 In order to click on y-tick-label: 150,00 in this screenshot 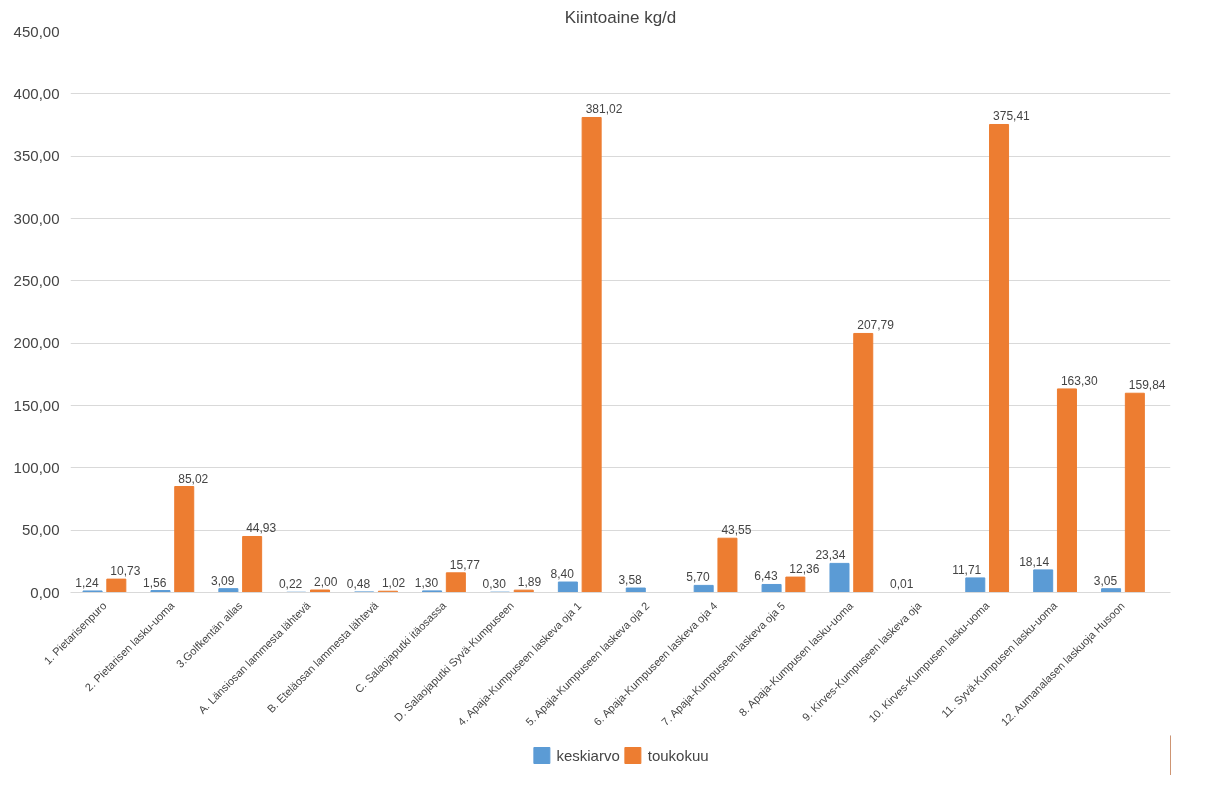, I will do `click(36, 405)`.